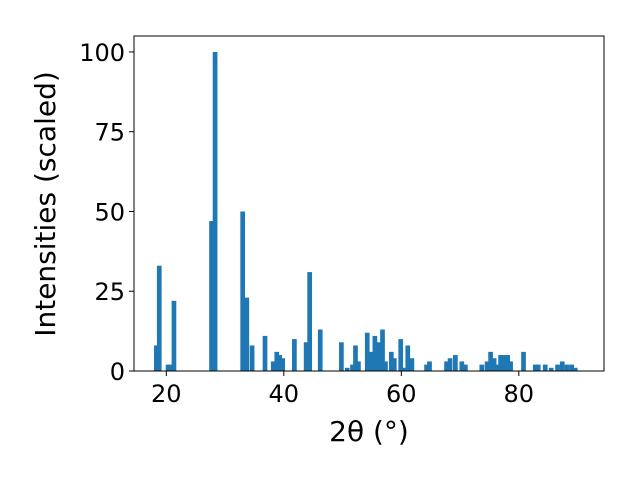  I want to click on y-tick-label: 75, so click(109, 133).